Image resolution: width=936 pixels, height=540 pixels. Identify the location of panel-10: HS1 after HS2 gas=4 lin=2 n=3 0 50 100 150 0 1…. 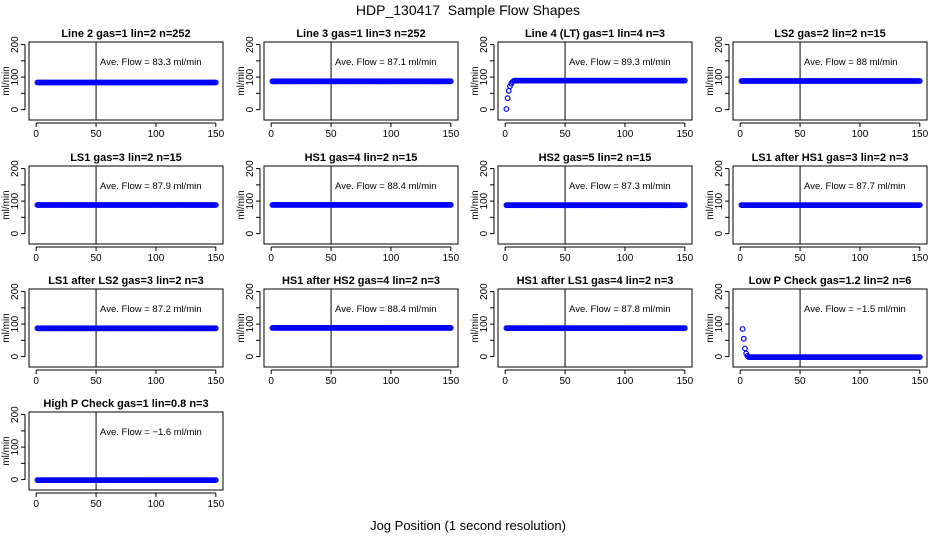
(348, 331).